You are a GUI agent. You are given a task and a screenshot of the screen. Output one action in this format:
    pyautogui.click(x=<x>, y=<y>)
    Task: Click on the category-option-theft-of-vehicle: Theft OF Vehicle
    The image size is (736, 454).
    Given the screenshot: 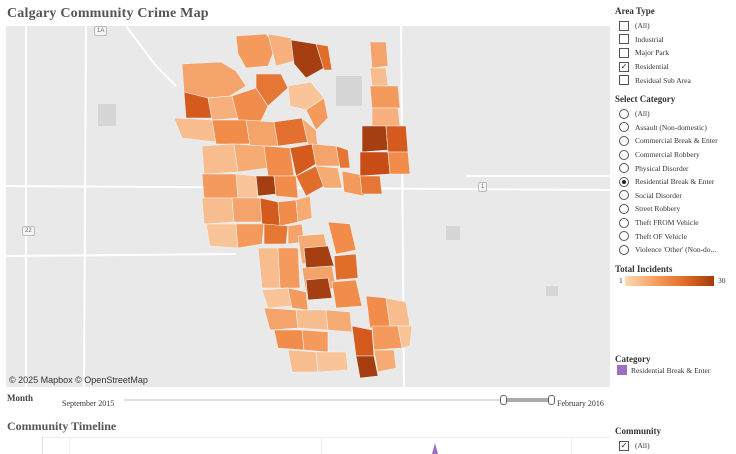 What is the action you would take?
    pyautogui.click(x=675, y=236)
    